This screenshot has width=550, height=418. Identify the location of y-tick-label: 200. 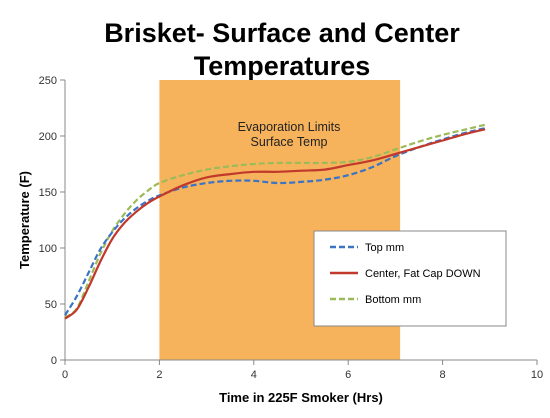
(48, 137).